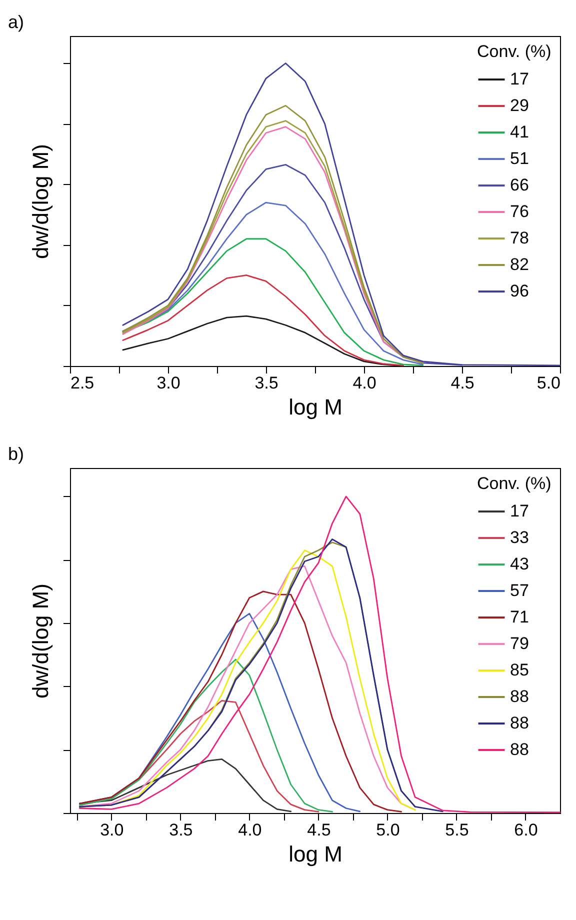 This screenshot has height=920, width=576. What do you see at coordinates (519, 590) in the screenshot?
I see `legend-label: 57` at bounding box center [519, 590].